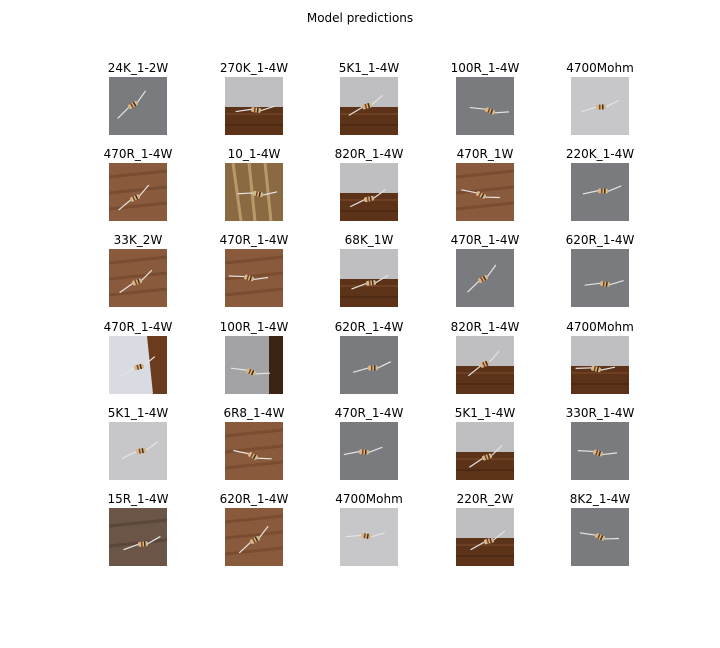 The width and height of the screenshot is (720, 648). What do you see at coordinates (138, 68) in the screenshot?
I see `prediction-label: 24K_1-2W` at bounding box center [138, 68].